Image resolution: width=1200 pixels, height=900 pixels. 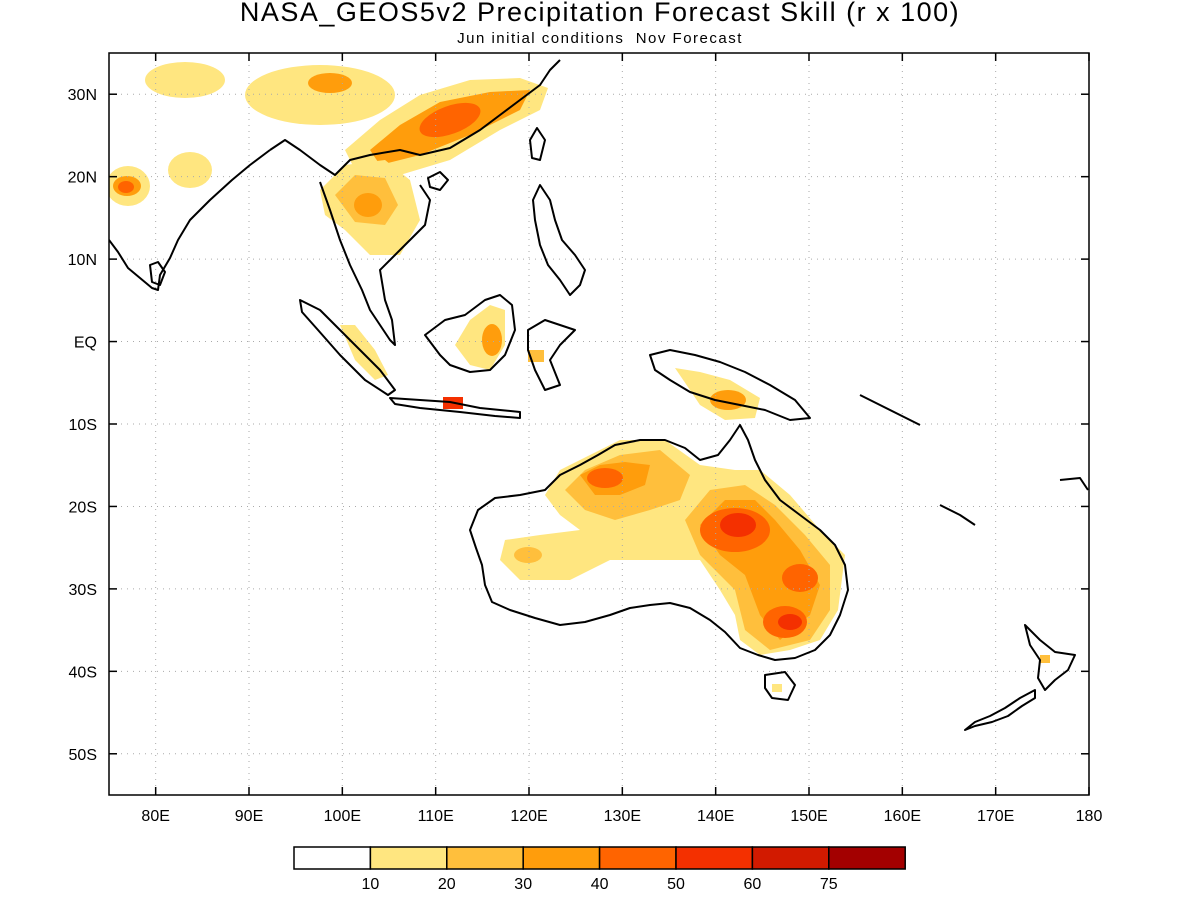 What do you see at coordinates (738, 525) in the screenshot?
I see `skill-area-queensland-max` at bounding box center [738, 525].